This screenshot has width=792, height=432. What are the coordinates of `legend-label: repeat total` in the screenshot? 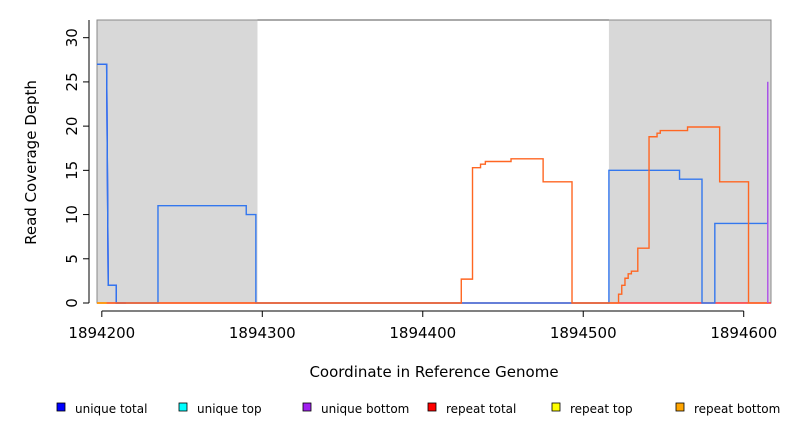 It's located at (481, 409).